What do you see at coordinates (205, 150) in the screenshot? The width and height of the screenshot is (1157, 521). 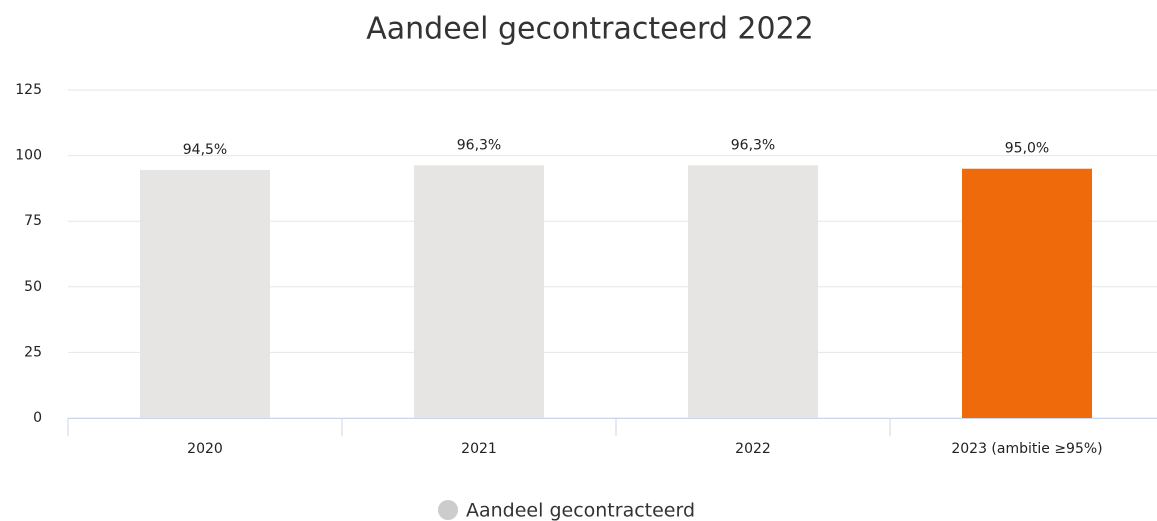 I see `data-label: 94,5%` at bounding box center [205, 150].